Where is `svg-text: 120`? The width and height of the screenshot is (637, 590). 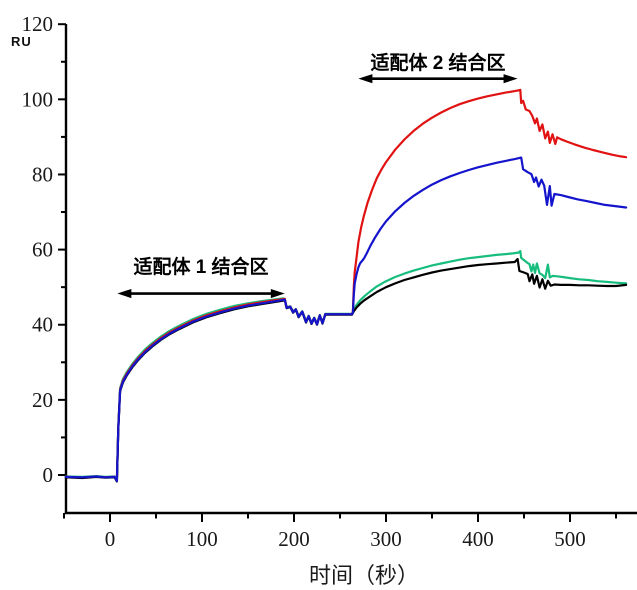
svg-text: 120 is located at coordinates (38, 24).